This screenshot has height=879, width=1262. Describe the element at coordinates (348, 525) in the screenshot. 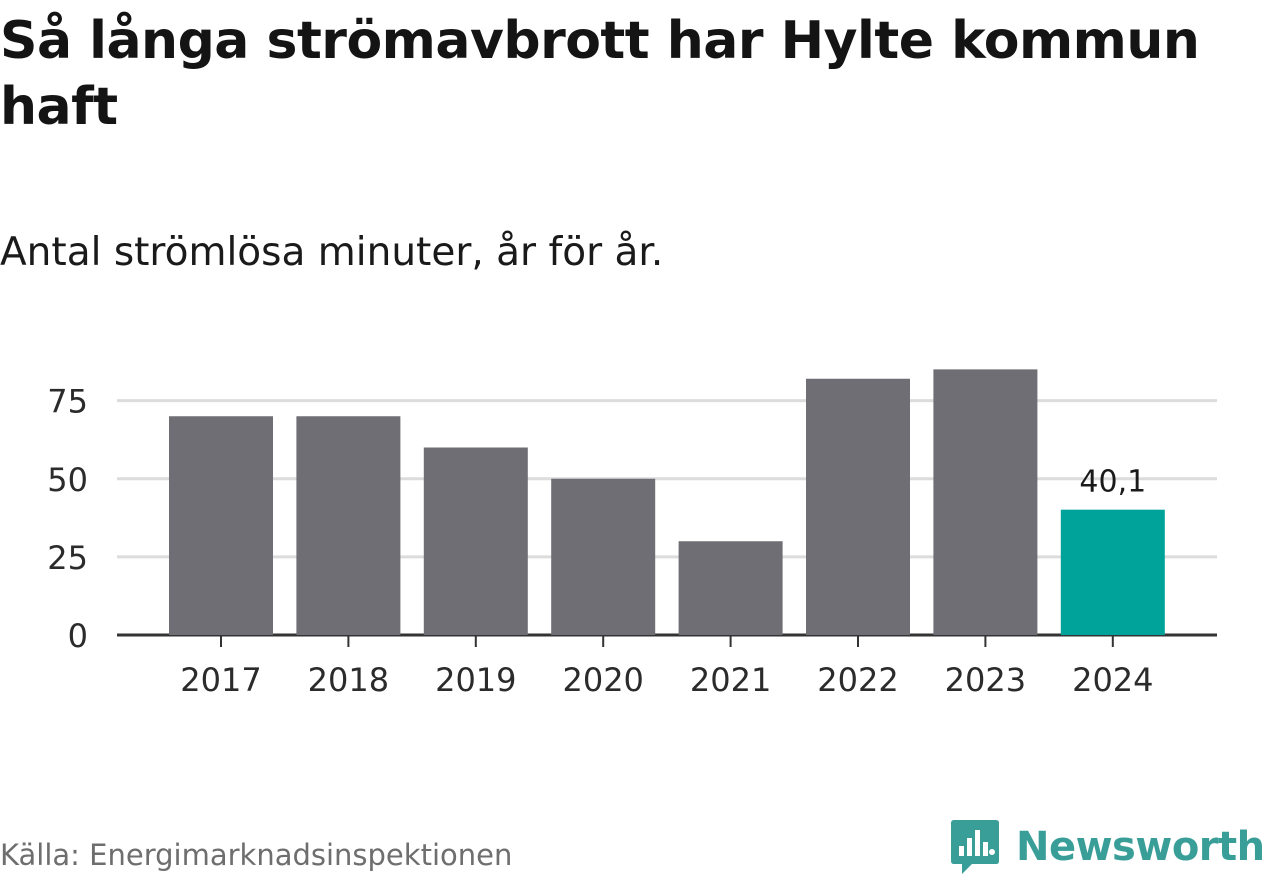

I see `bar-2018` at that location.